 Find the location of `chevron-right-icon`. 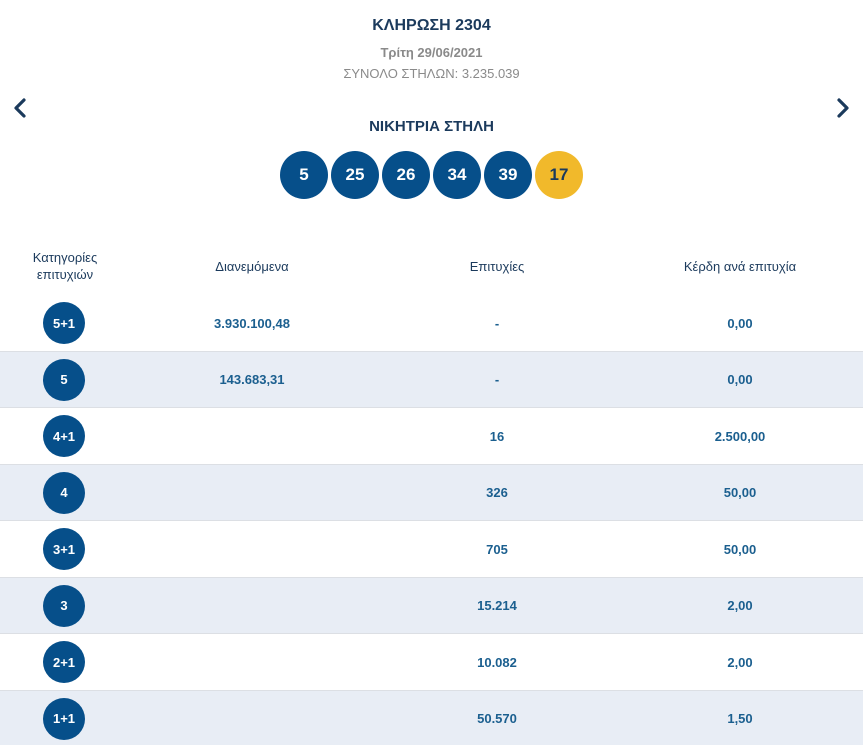

chevron-right-icon is located at coordinates (843, 108).